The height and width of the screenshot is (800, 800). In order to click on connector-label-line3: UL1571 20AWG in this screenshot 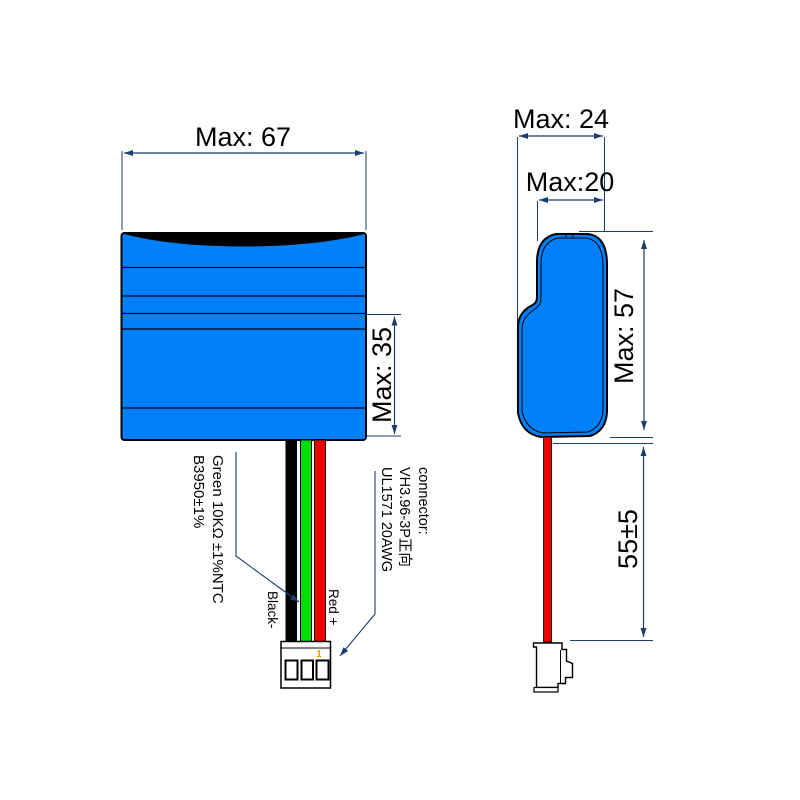, I will do `click(386, 519)`.